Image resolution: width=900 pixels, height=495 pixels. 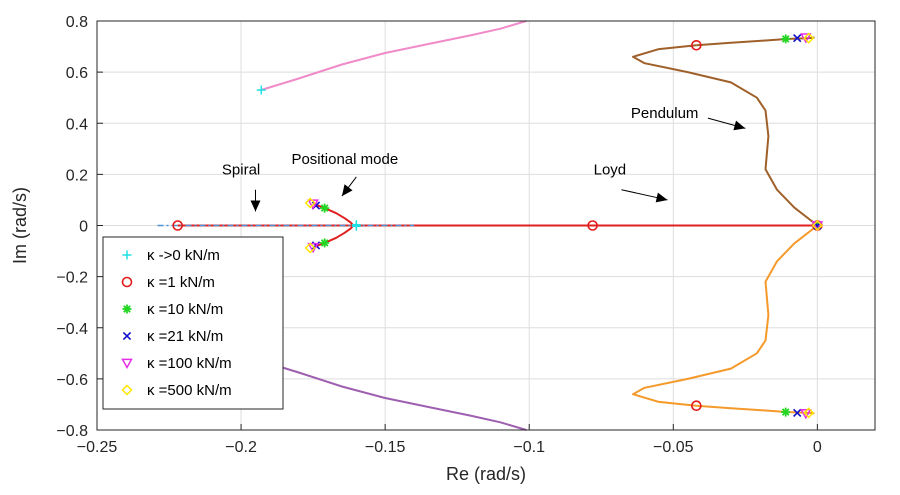 I want to click on y-tick-label: 0.4, so click(x=77, y=124).